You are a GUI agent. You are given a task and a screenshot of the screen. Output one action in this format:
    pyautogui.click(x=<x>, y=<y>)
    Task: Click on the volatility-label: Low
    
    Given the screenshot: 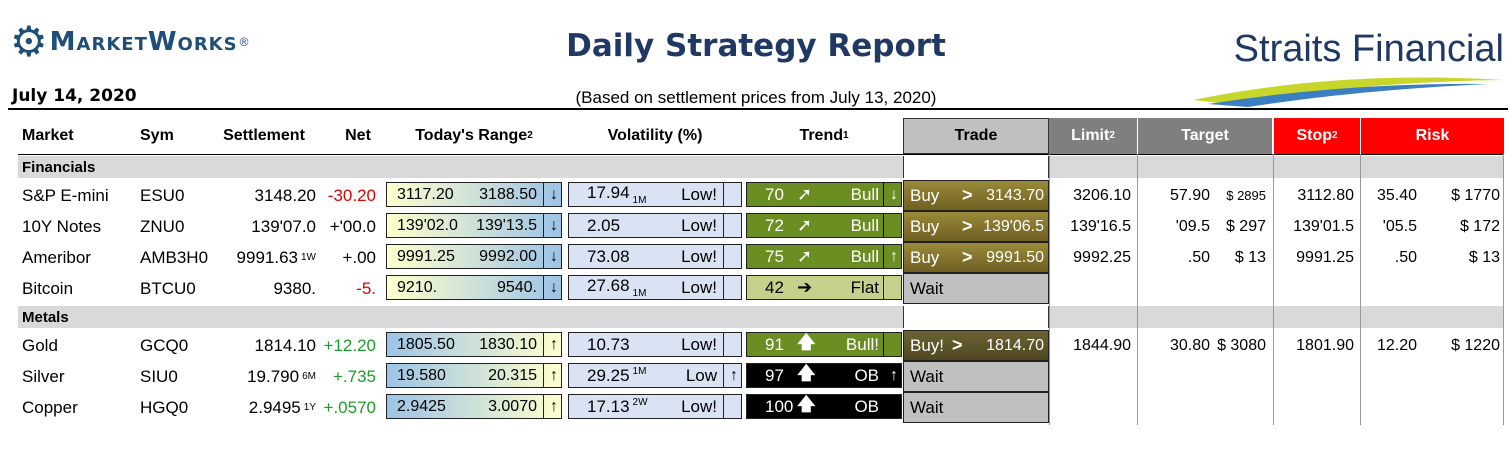 What is the action you would take?
    pyautogui.click(x=701, y=375)
    